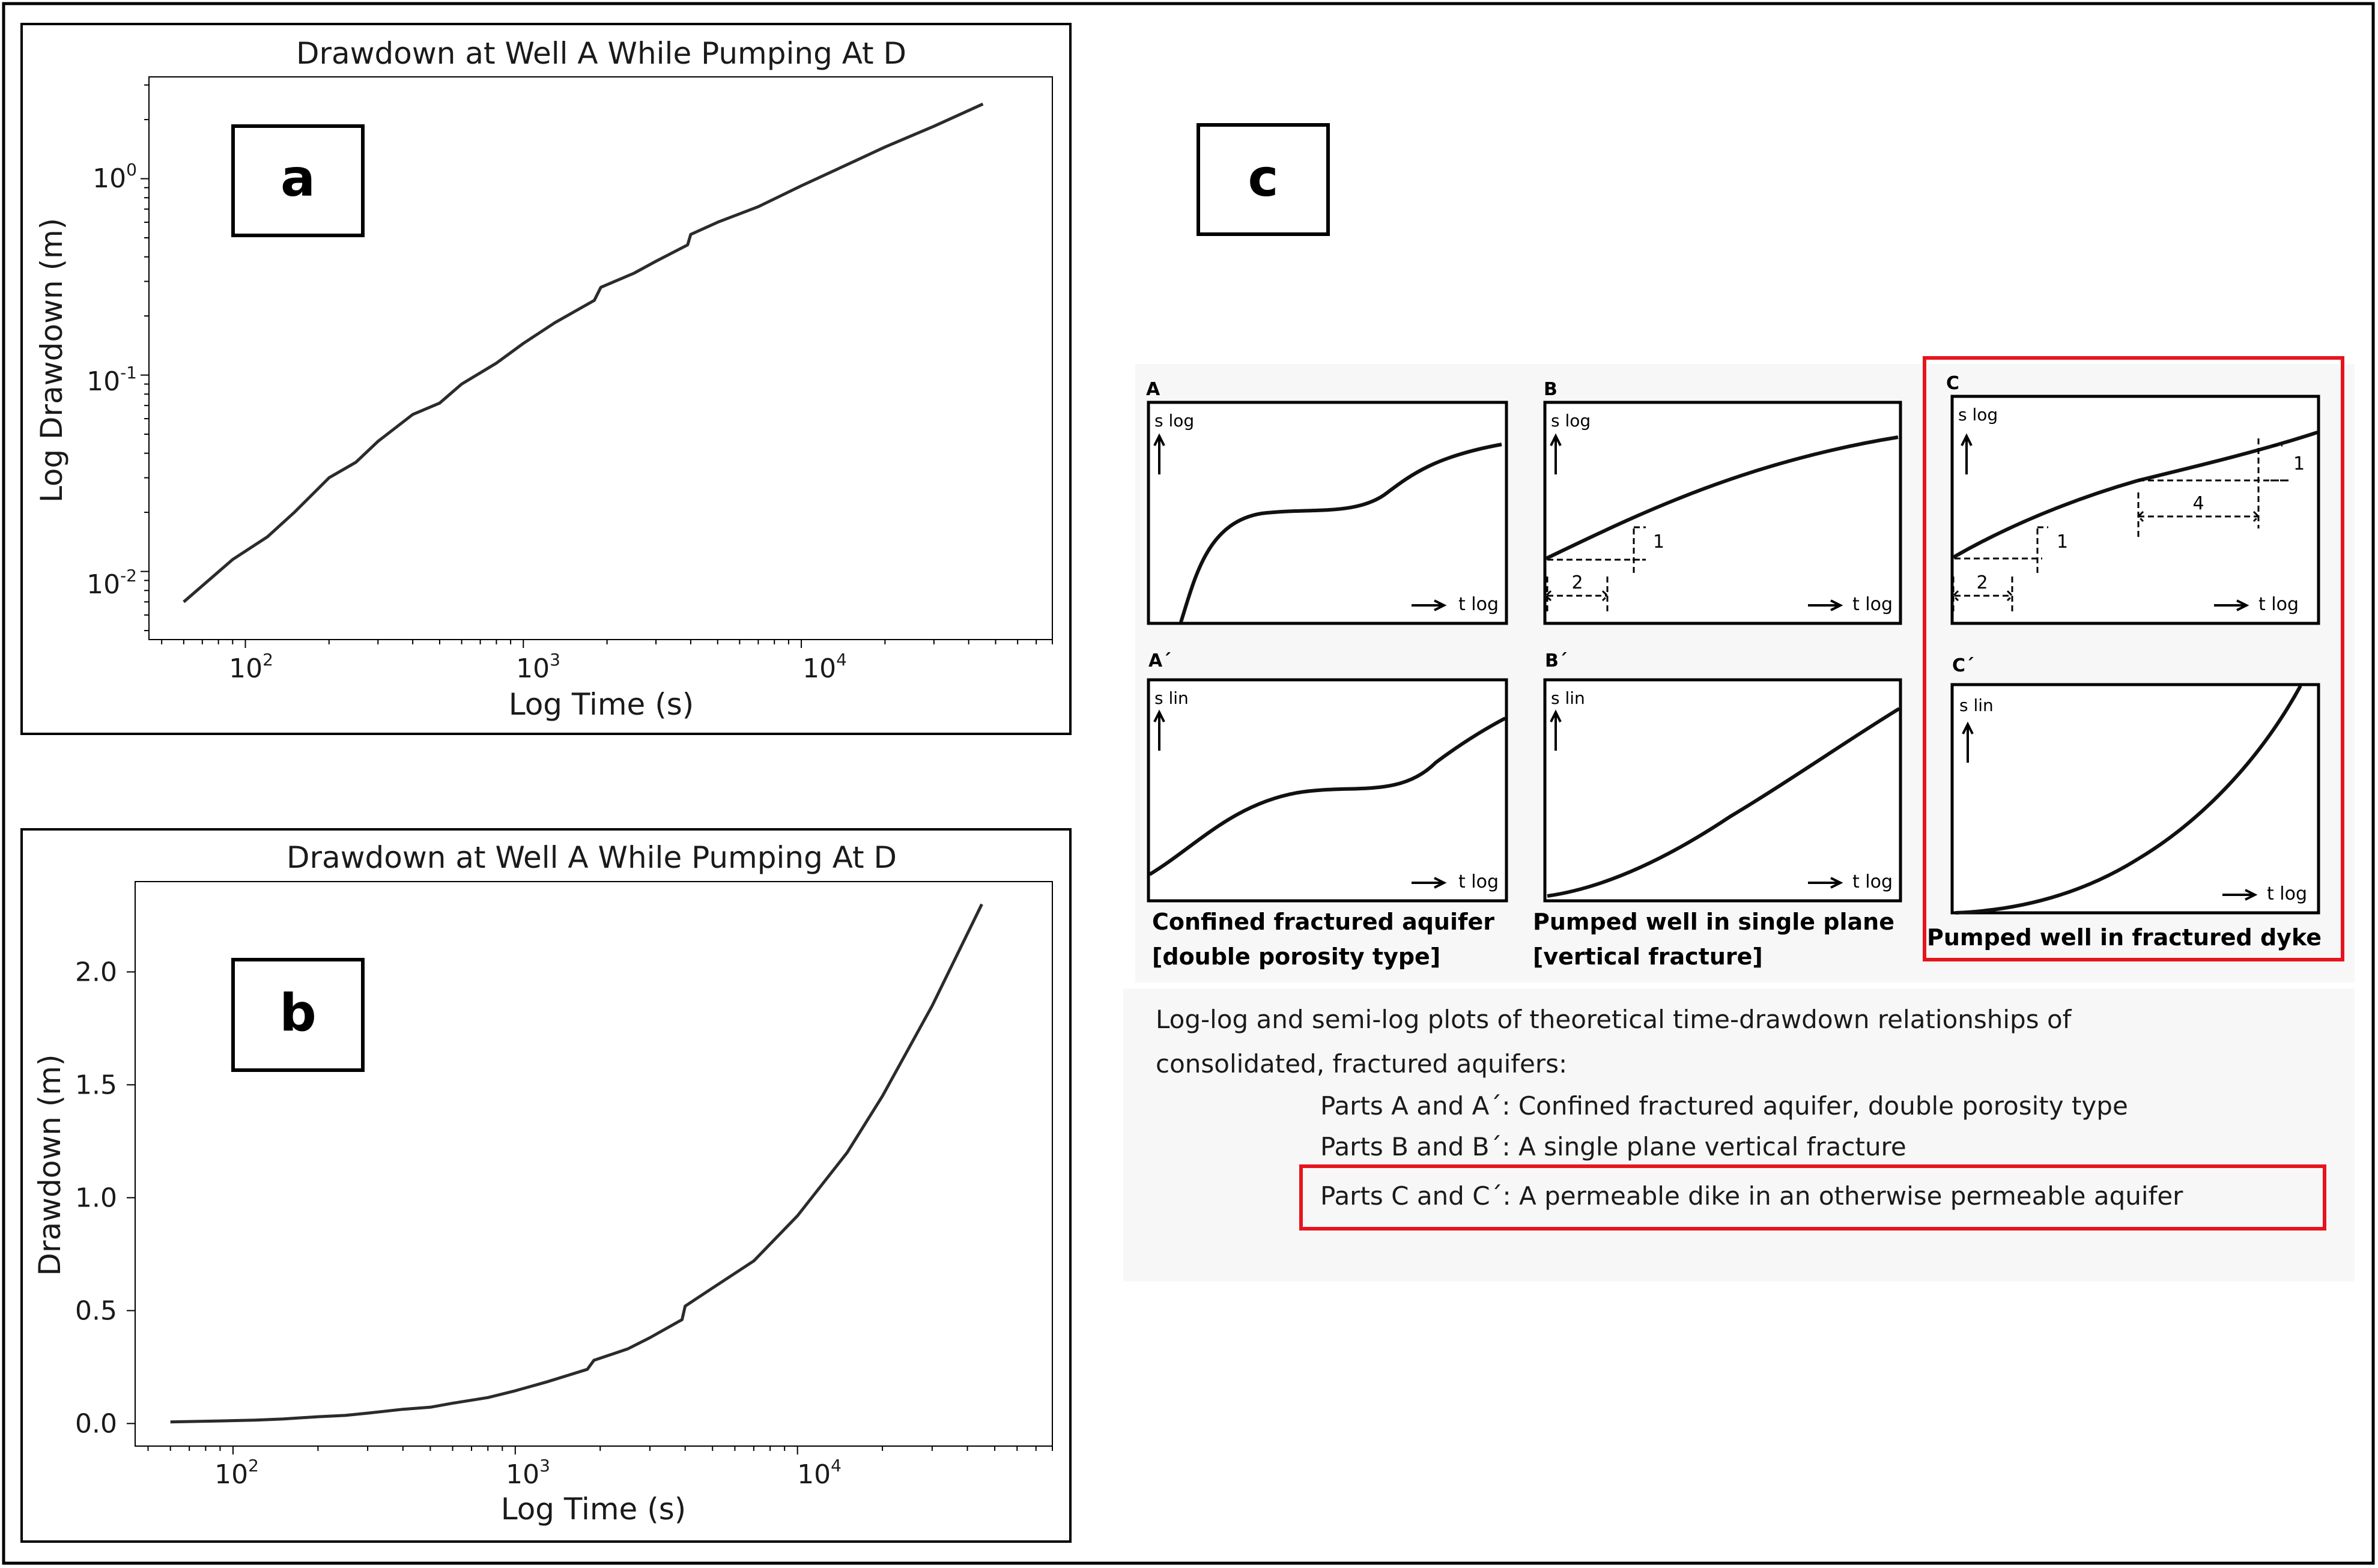  I want to click on panel-a-y-ticks, so click(145, 358).